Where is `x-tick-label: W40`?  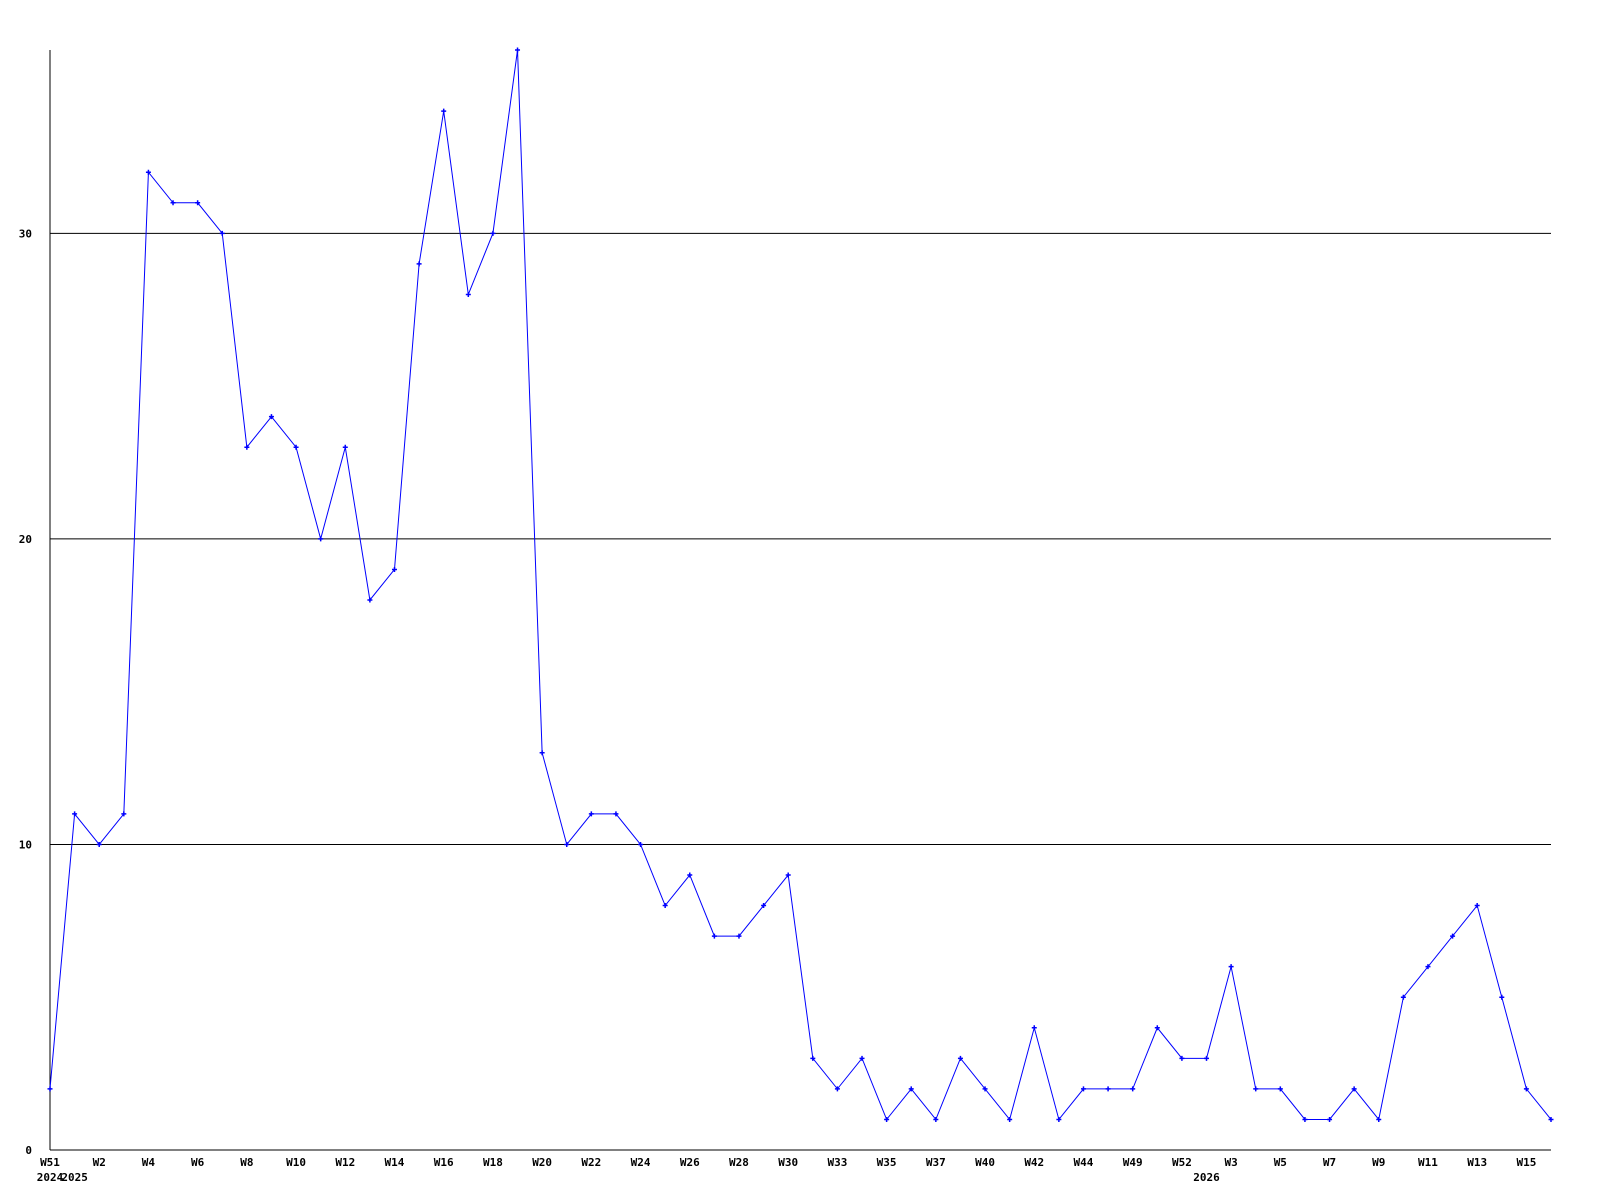 x-tick-label: W40 is located at coordinates (985, 1162).